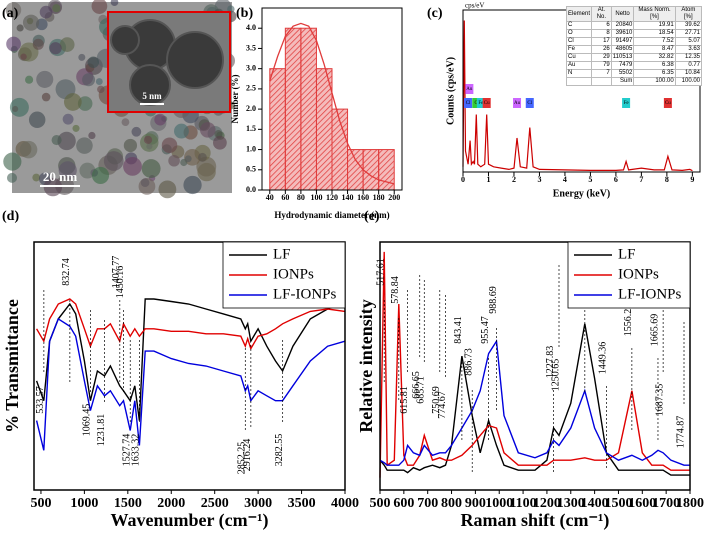 The height and width of the screenshot is (534, 708). Describe the element at coordinates (622, 57) in the screenshot. I see `table-cell: 110513` at that location.